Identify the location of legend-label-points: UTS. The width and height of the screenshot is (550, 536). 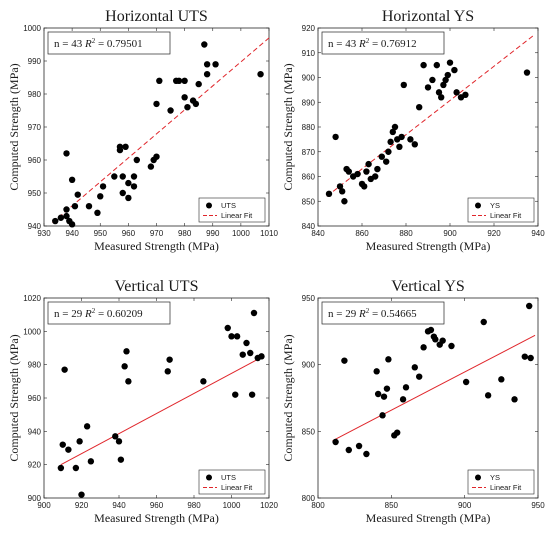
(228, 205).